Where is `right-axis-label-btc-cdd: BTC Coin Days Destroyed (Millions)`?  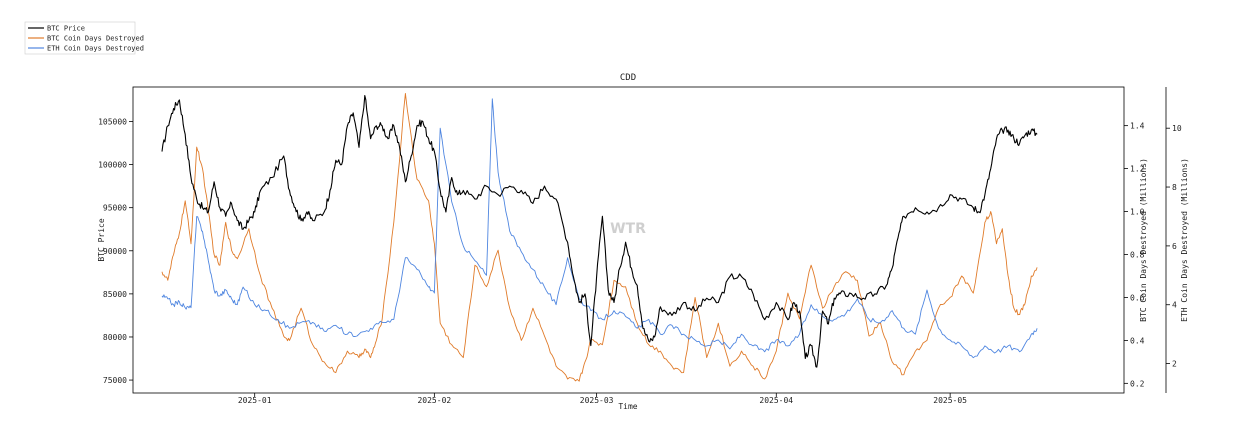 right-axis-label-btc-cdd: BTC Coin Days Destroyed (Millions) is located at coordinates (1143, 240).